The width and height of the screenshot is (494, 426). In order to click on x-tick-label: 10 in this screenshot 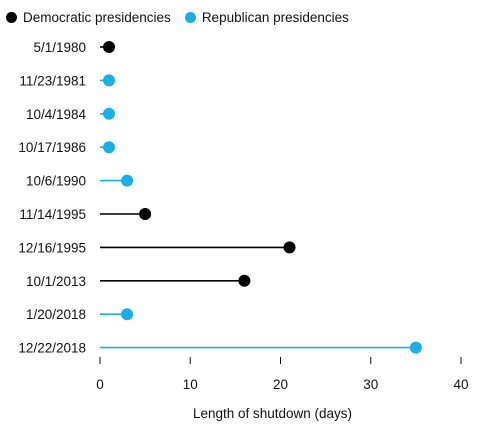, I will do `click(190, 384)`.